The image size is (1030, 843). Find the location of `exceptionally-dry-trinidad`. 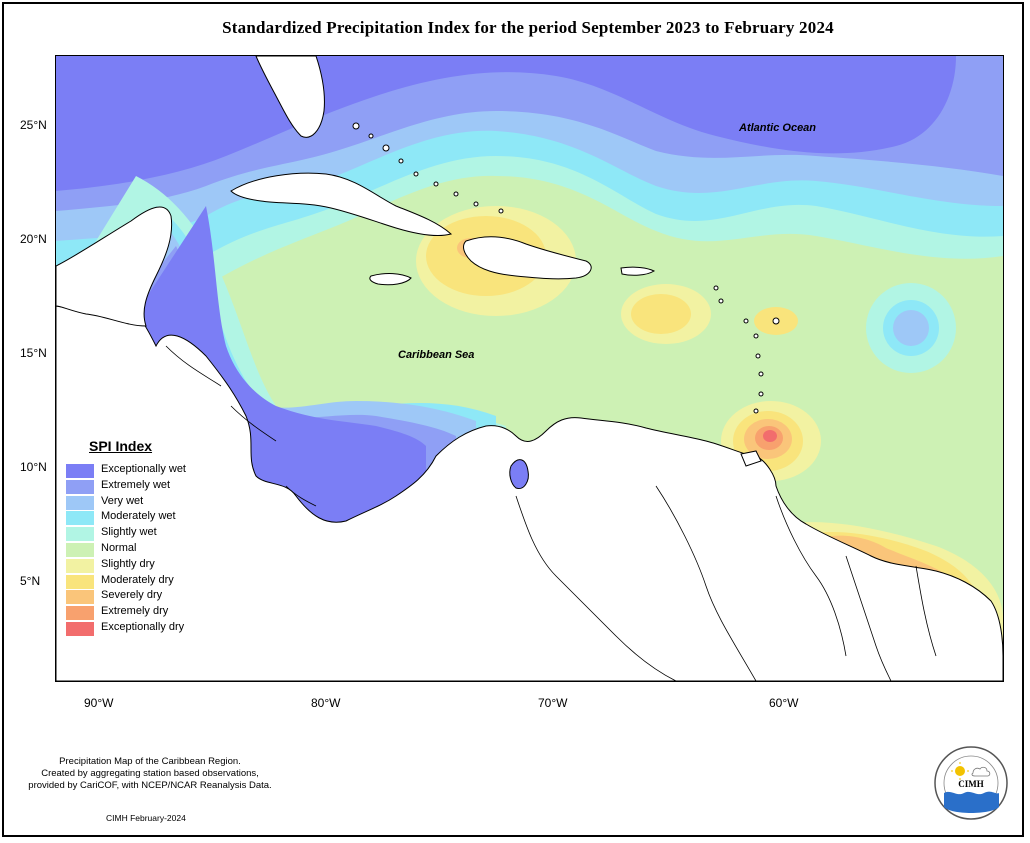

exceptionally-dry-trinidad is located at coordinates (770, 436).